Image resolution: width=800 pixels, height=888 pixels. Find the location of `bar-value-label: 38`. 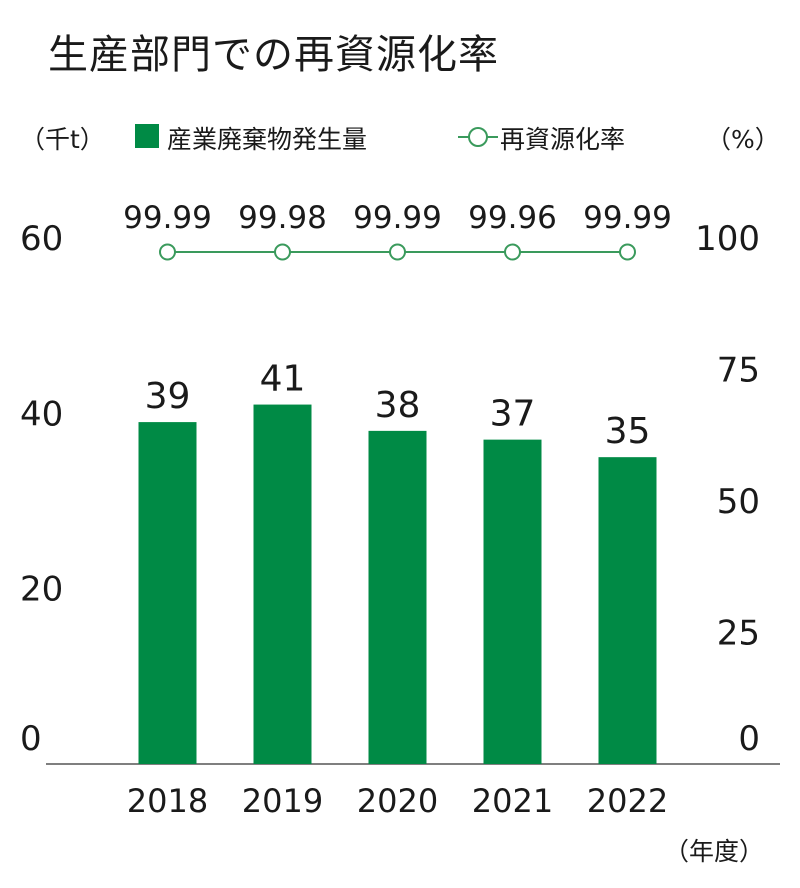

bar-value-label: 38 is located at coordinates (398, 405).